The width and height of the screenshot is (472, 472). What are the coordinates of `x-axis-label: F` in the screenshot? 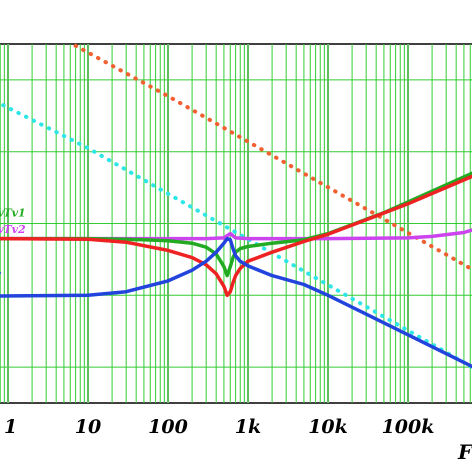 It's located at (464, 452).